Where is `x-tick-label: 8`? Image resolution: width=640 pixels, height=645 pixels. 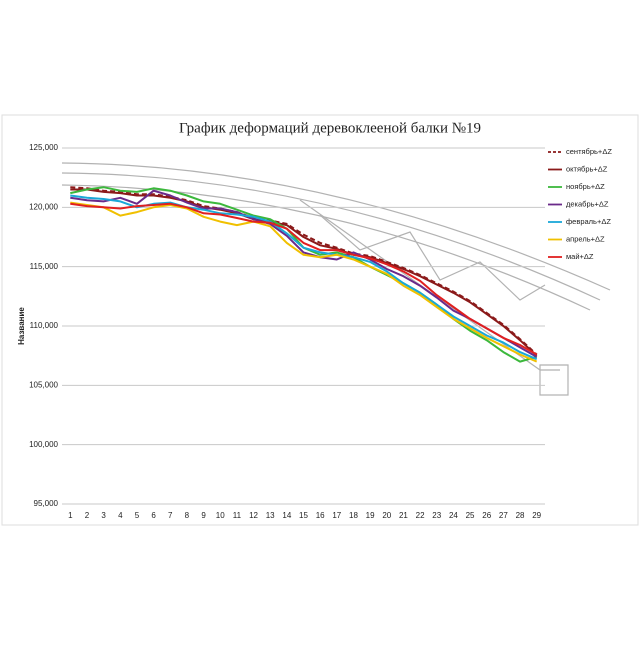
x-tick-label: 8 is located at coordinates (187, 515).